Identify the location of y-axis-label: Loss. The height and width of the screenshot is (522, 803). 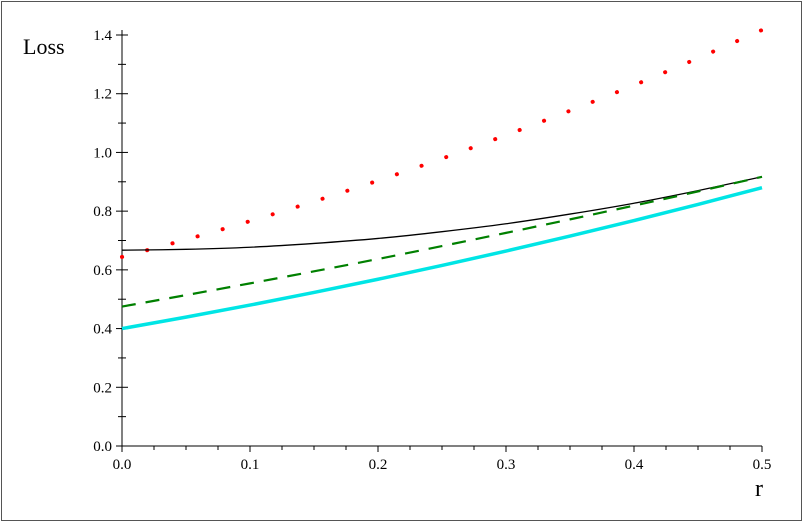
(44, 46).